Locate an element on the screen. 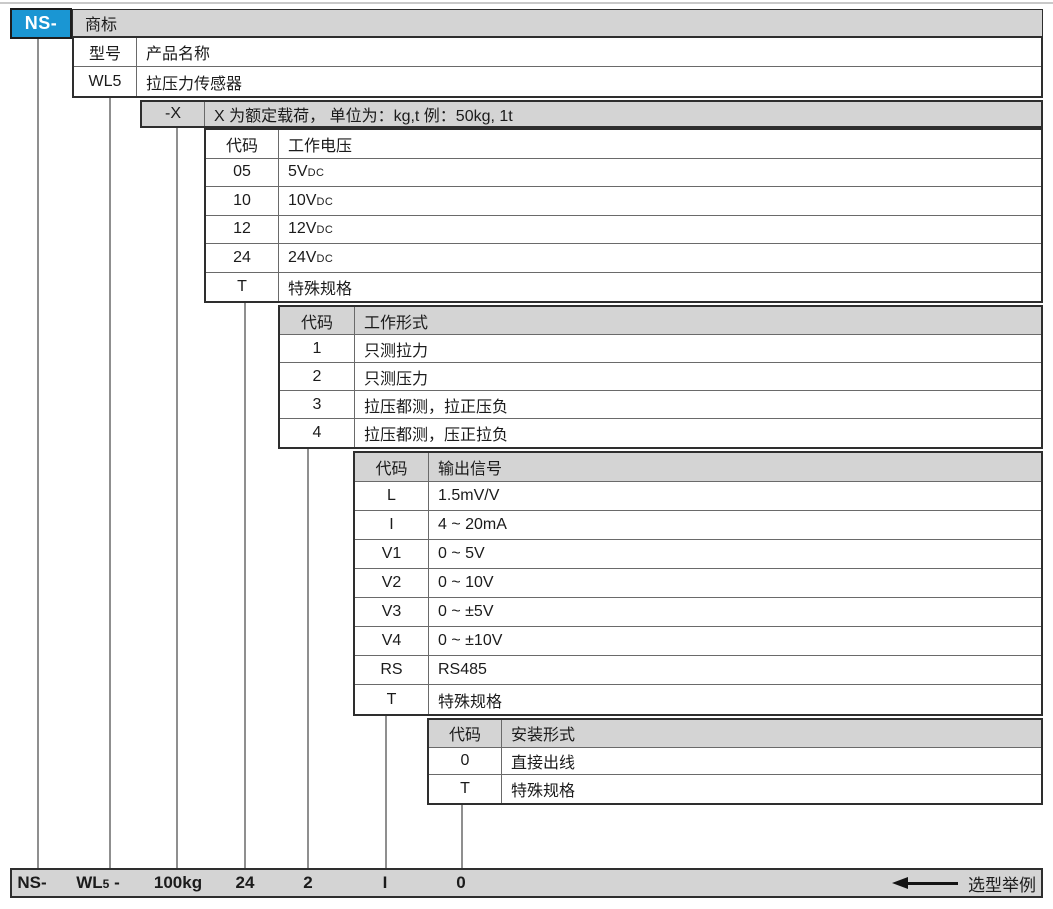 The image size is (1053, 909). desc-cell: X 为额定载荷， 单位为：kg,t 例：50kg, 1t is located at coordinates (363, 116).